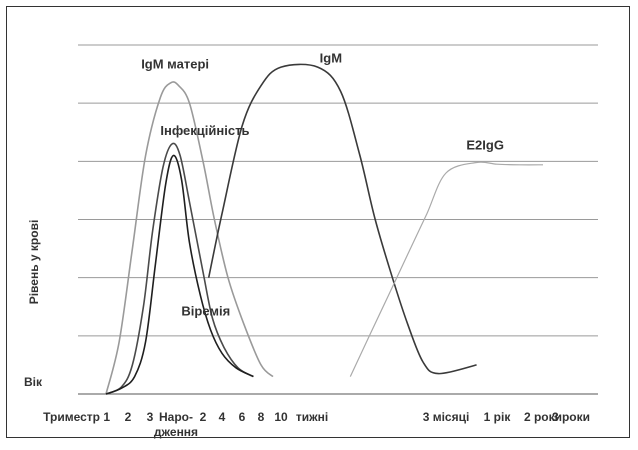 The width and height of the screenshot is (638, 450). I want to click on x-tick-label-1: 2, so click(128, 417).